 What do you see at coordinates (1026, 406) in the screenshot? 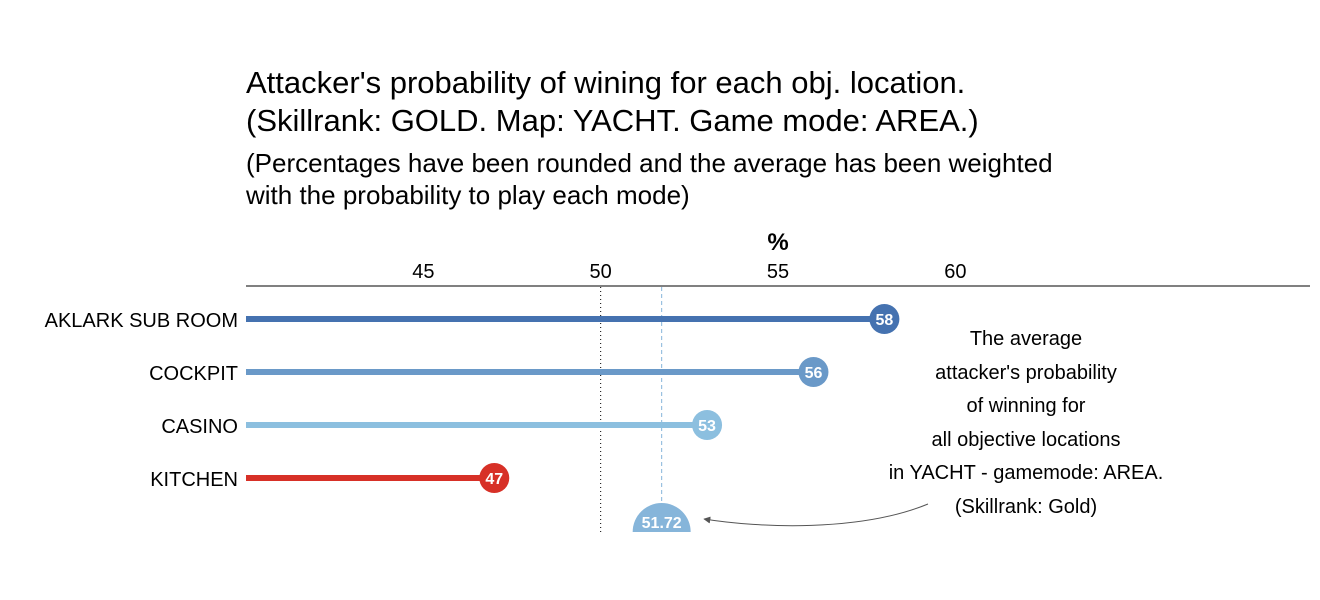
I see `annotation-line: of winning for` at bounding box center [1026, 406].